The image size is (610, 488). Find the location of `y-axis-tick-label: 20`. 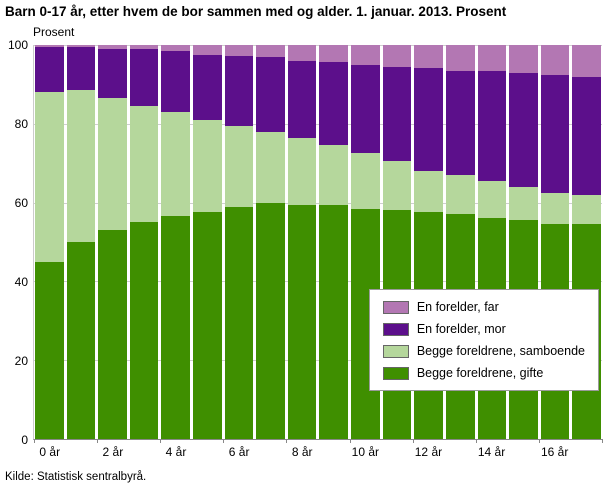

y-axis-tick-label: 20 is located at coordinates (21, 361).